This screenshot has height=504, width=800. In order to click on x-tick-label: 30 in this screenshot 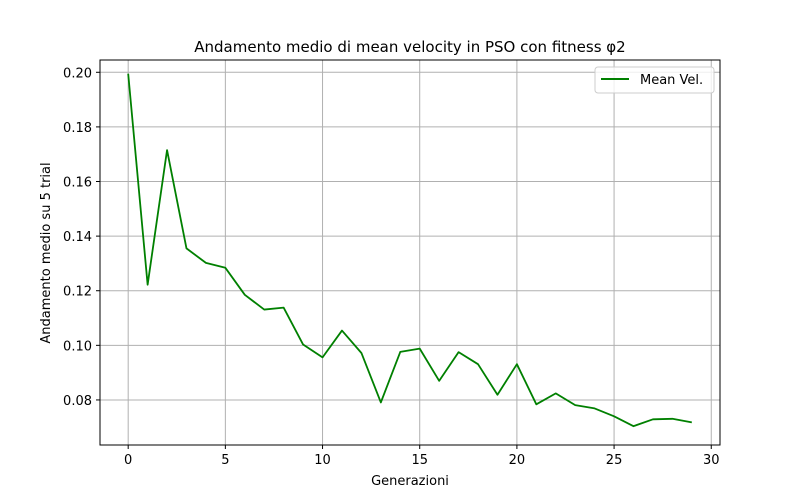, I will do `click(711, 460)`.